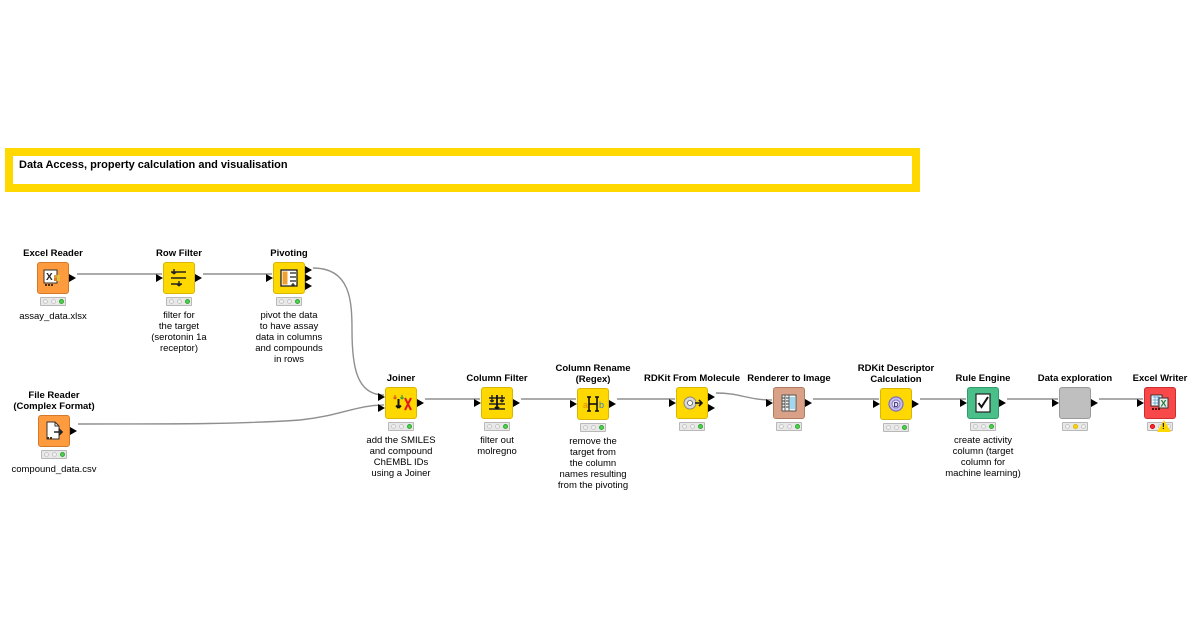 The width and height of the screenshot is (1200, 630). Describe the element at coordinates (53, 253) in the screenshot. I see `node-title: Excel Reader` at that location.